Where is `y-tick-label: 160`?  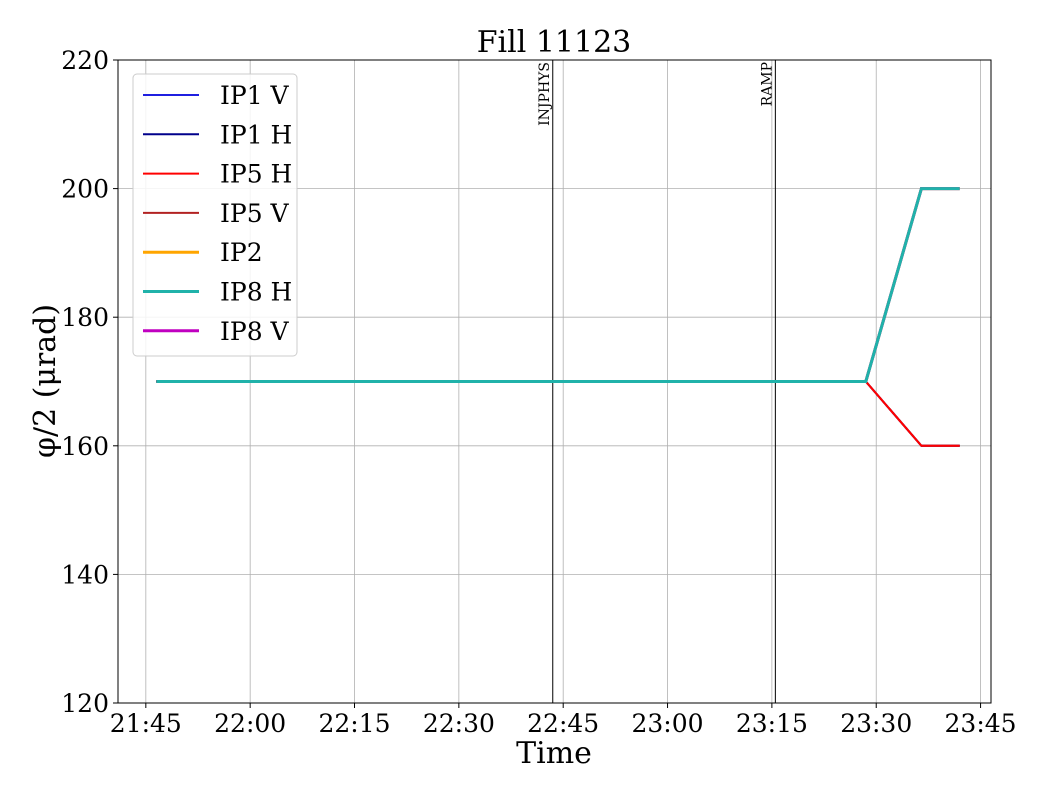 y-tick-label: 160 is located at coordinates (85, 446).